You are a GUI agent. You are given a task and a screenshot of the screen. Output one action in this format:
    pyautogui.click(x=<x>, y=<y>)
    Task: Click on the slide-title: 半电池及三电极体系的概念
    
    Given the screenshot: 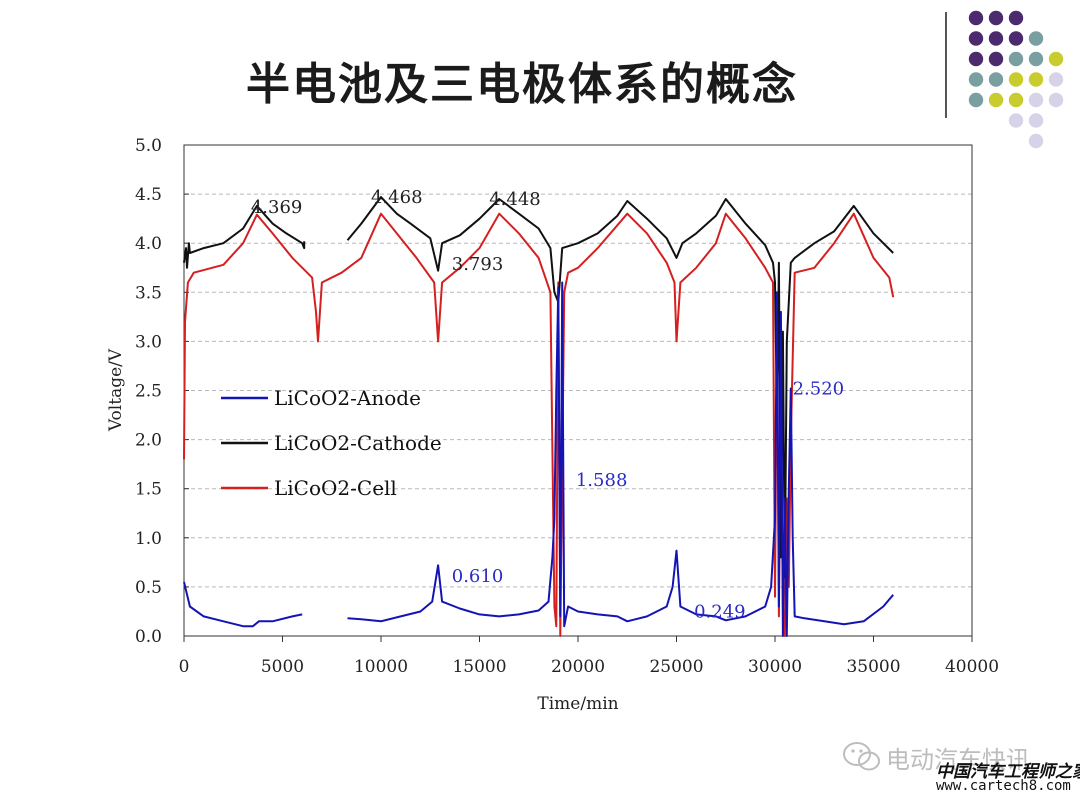 What is the action you would take?
    pyautogui.click(x=522, y=84)
    